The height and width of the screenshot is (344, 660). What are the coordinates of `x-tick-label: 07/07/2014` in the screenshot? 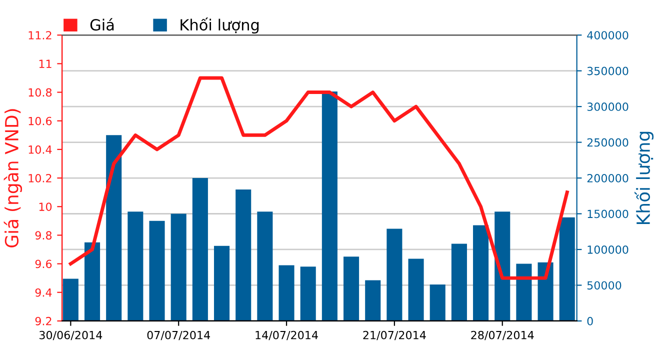 It's located at (178, 335).